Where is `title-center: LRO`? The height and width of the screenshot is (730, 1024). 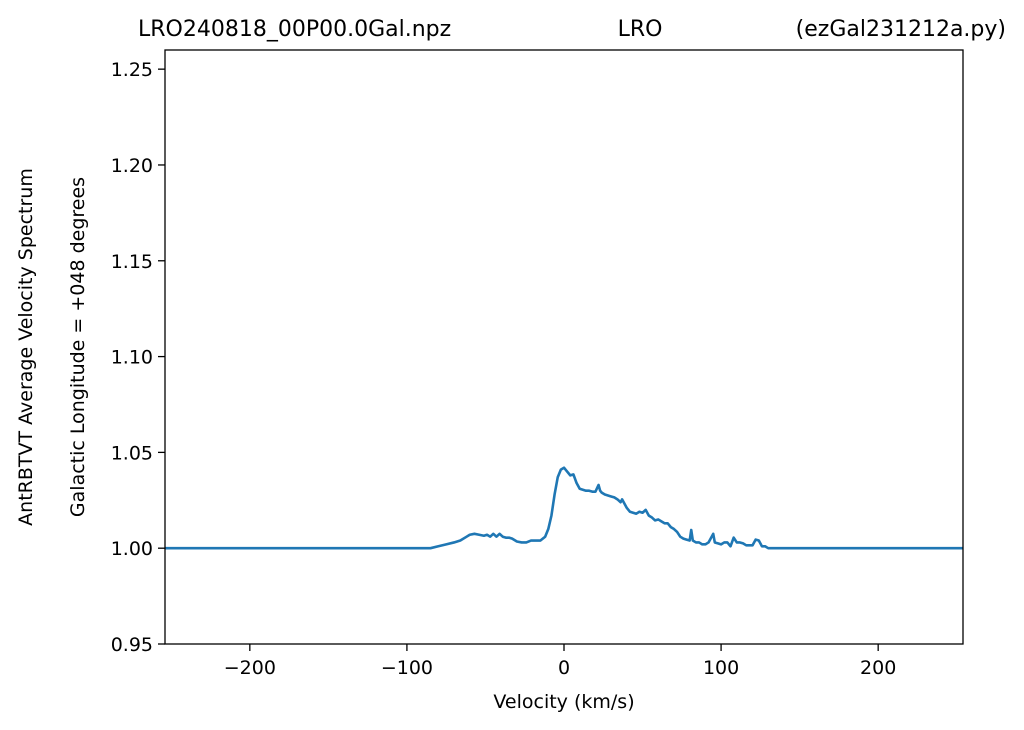 title-center: LRO is located at coordinates (640, 29).